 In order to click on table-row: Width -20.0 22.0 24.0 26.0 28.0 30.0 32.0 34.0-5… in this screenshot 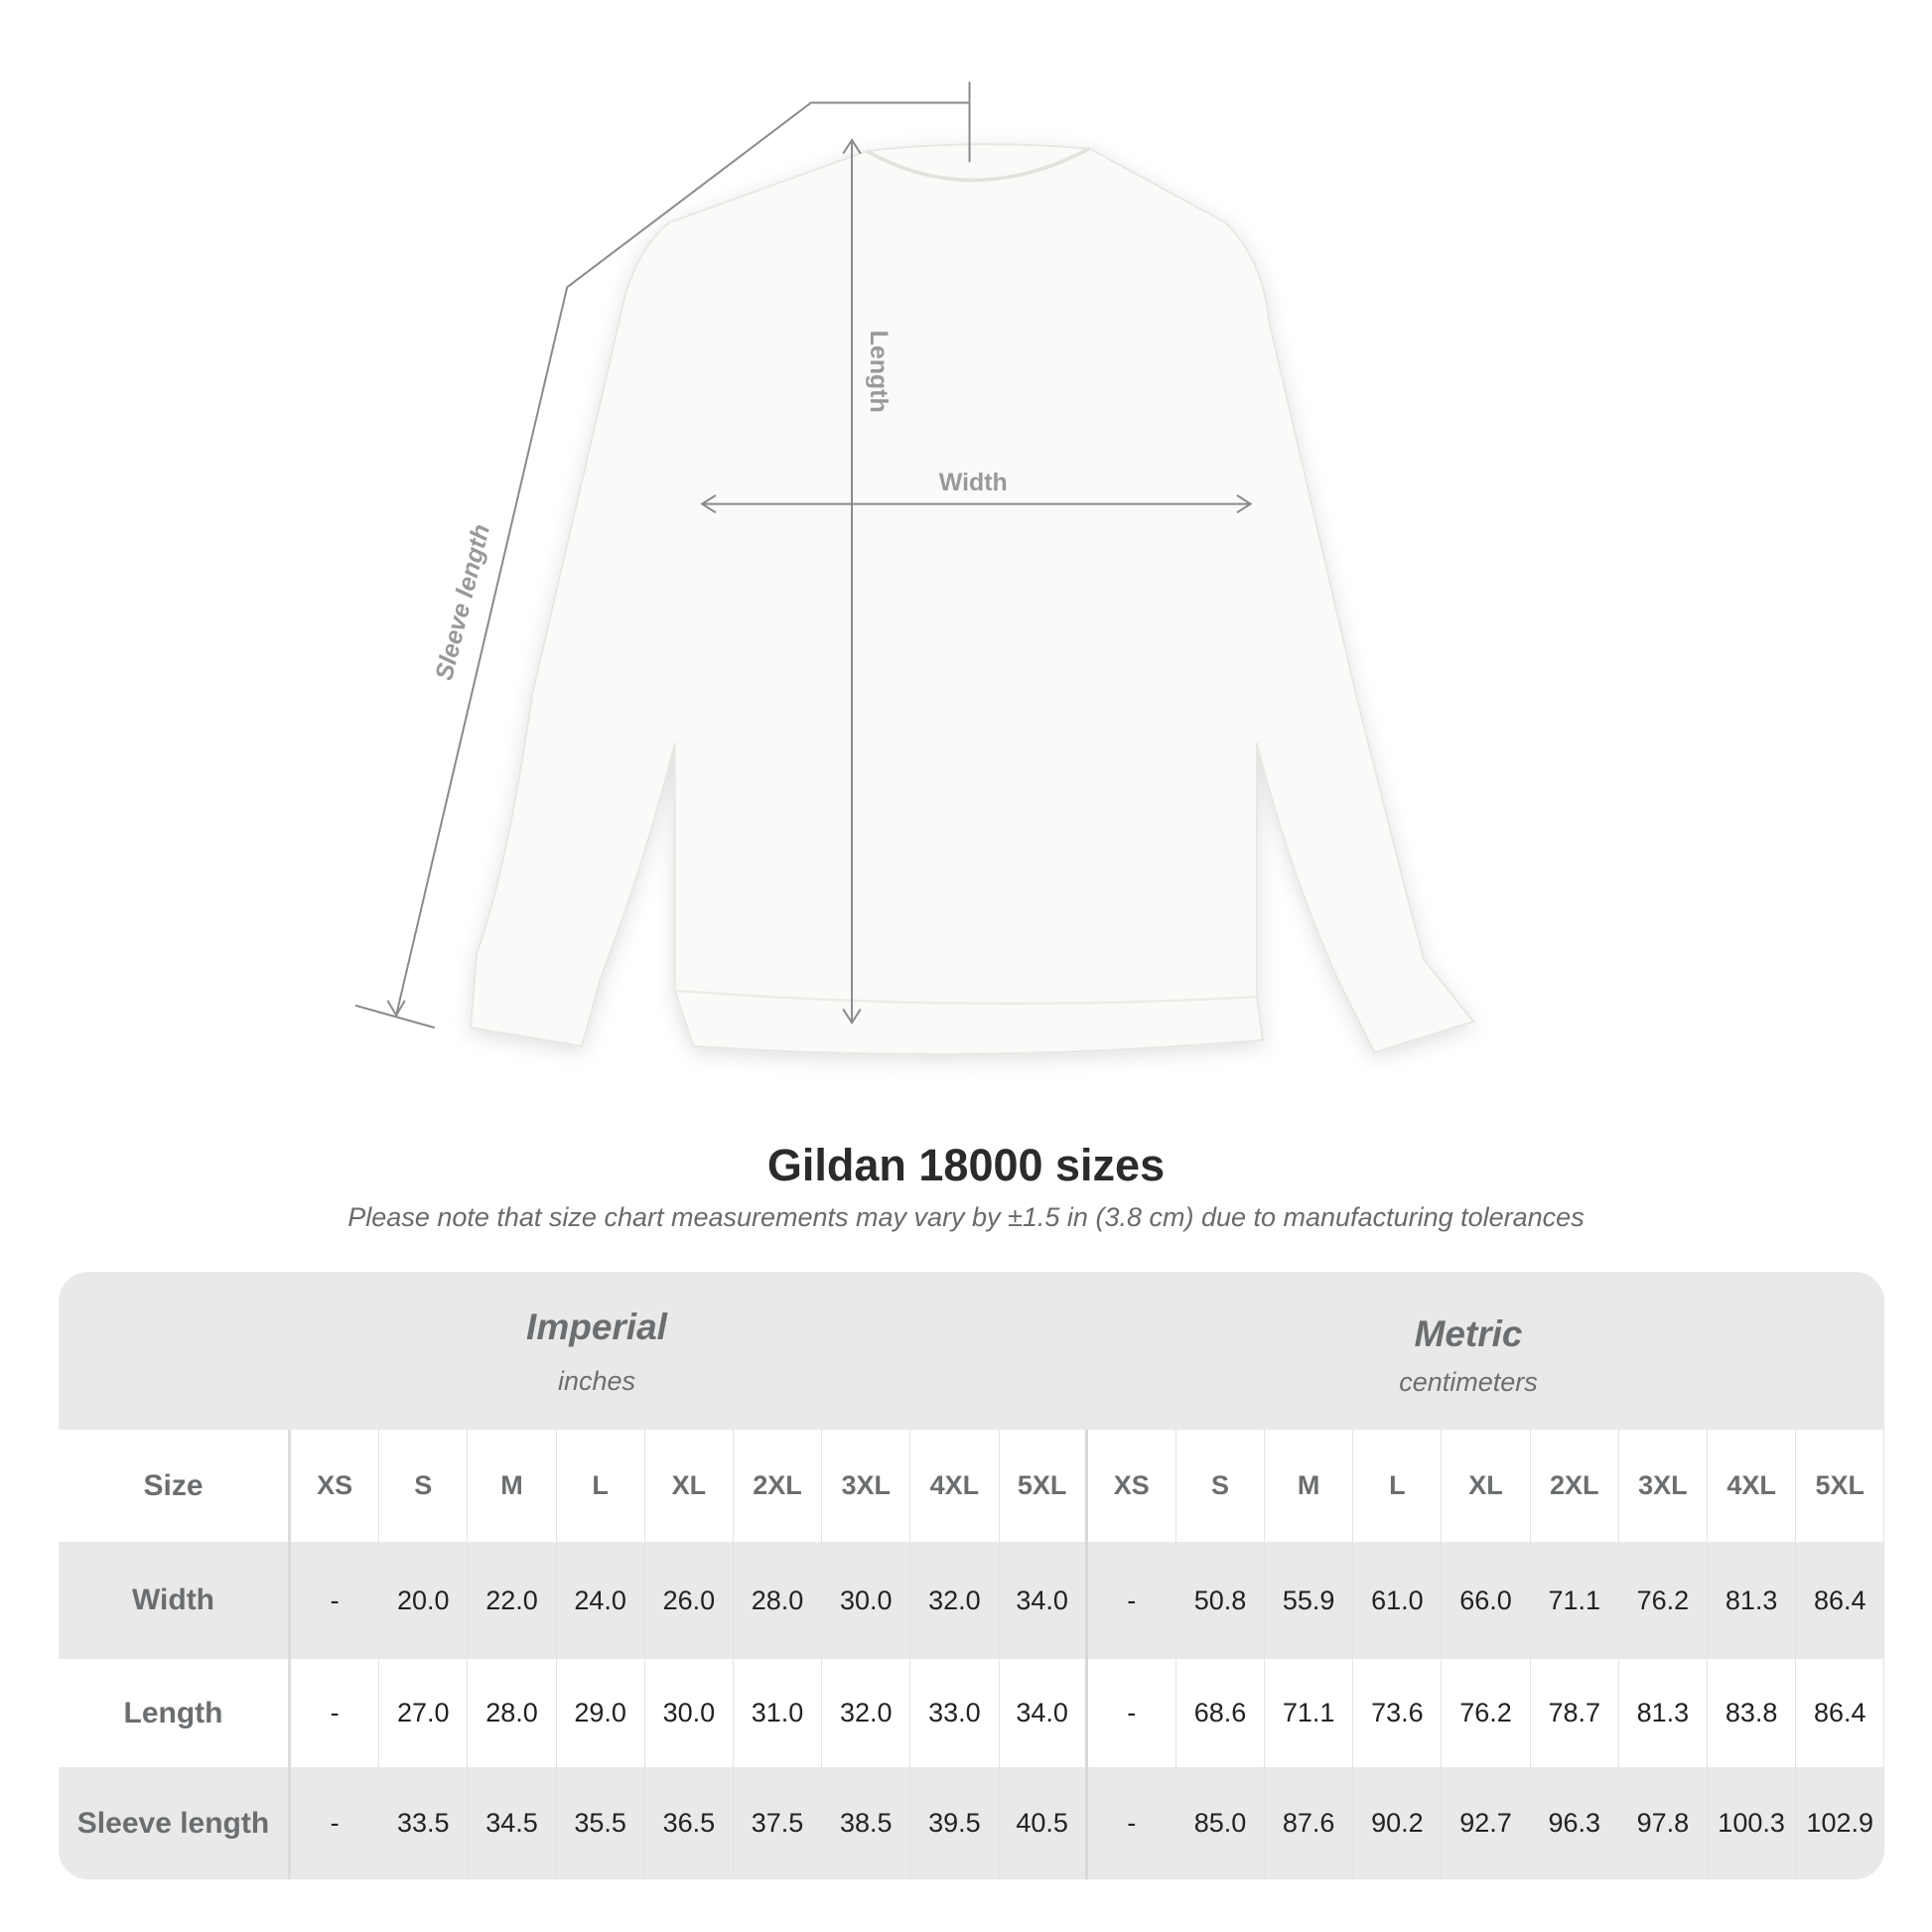, I will do `click(971, 1600)`.